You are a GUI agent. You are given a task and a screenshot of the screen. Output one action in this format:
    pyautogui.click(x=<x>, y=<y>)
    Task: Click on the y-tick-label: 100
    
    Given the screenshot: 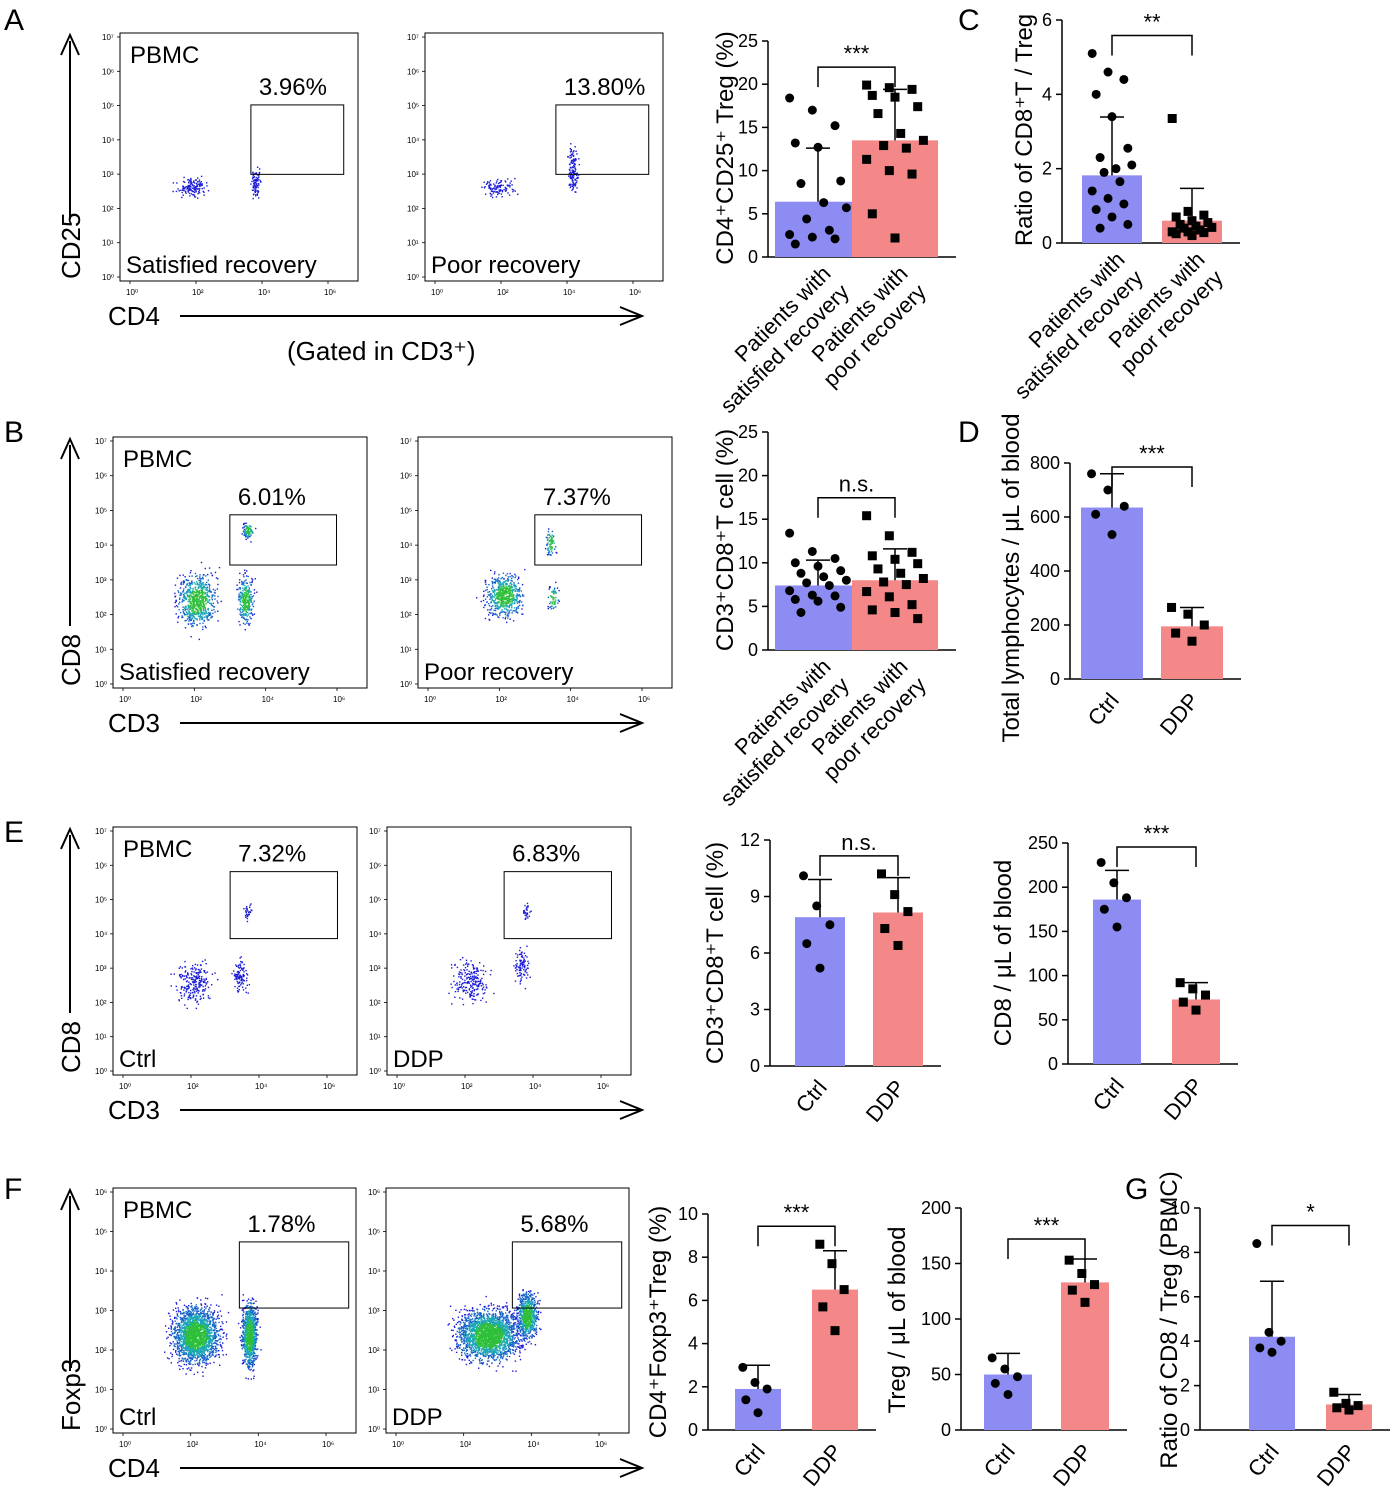 What is the action you would take?
    pyautogui.click(x=936, y=1319)
    